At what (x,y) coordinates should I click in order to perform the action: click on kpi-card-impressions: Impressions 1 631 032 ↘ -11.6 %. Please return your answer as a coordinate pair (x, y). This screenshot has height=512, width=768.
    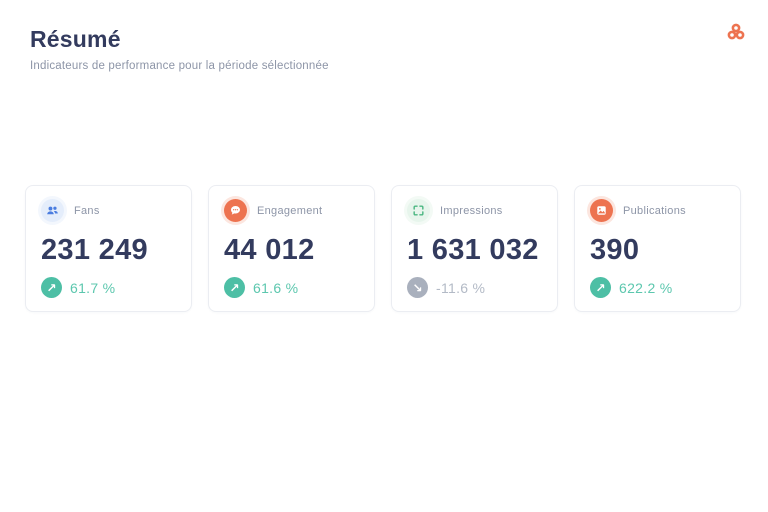
    Looking at the image, I should click on (474, 248).